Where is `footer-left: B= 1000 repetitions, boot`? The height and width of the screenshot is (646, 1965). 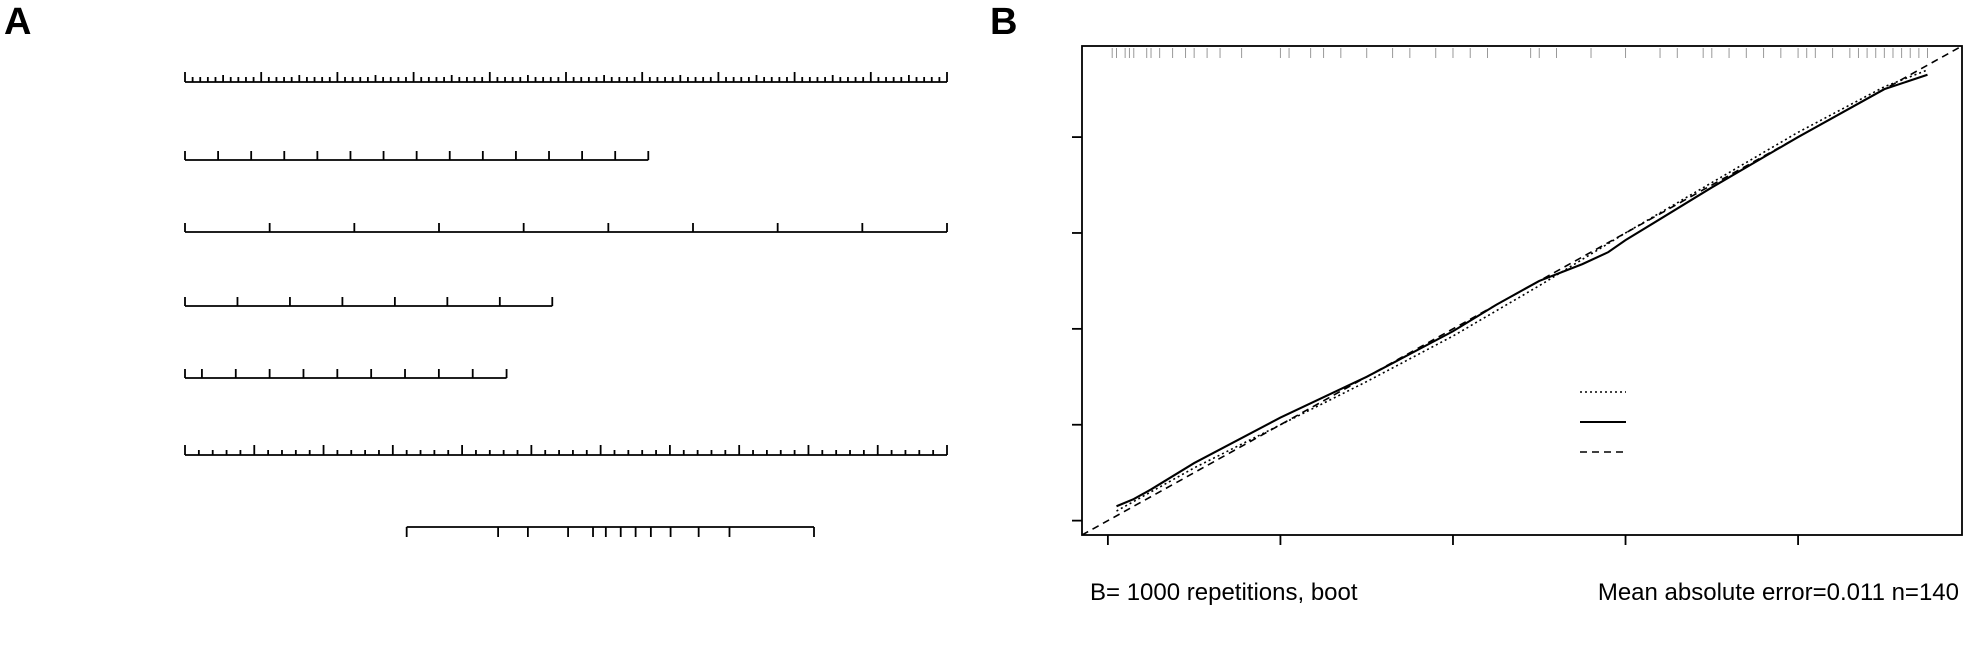
footer-left: B= 1000 repetitions, boot is located at coordinates (1224, 592).